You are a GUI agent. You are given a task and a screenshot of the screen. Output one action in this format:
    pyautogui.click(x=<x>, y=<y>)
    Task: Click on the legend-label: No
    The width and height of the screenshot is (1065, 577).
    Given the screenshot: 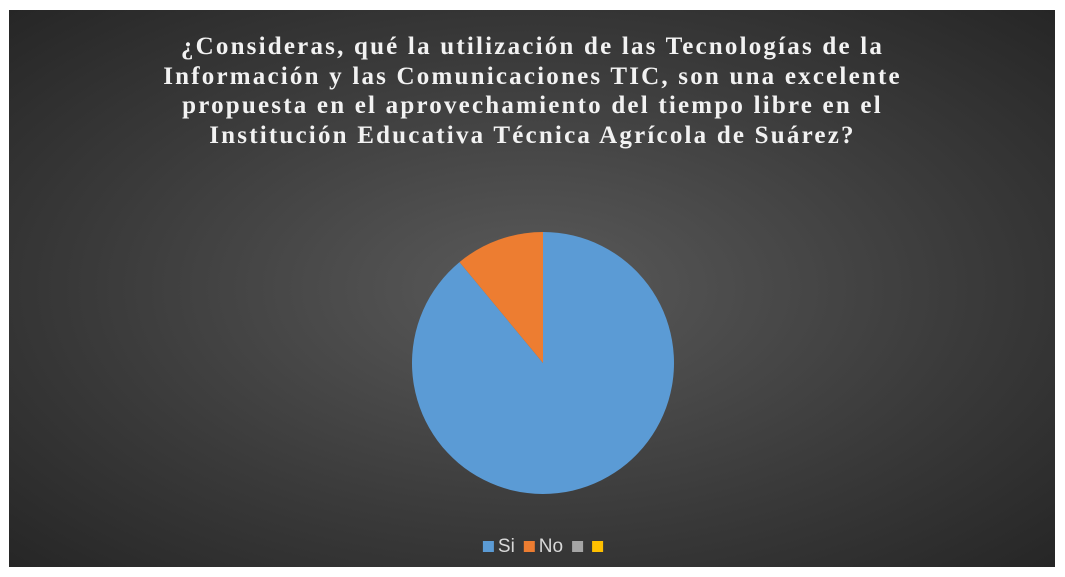 What is the action you would take?
    pyautogui.click(x=551, y=546)
    